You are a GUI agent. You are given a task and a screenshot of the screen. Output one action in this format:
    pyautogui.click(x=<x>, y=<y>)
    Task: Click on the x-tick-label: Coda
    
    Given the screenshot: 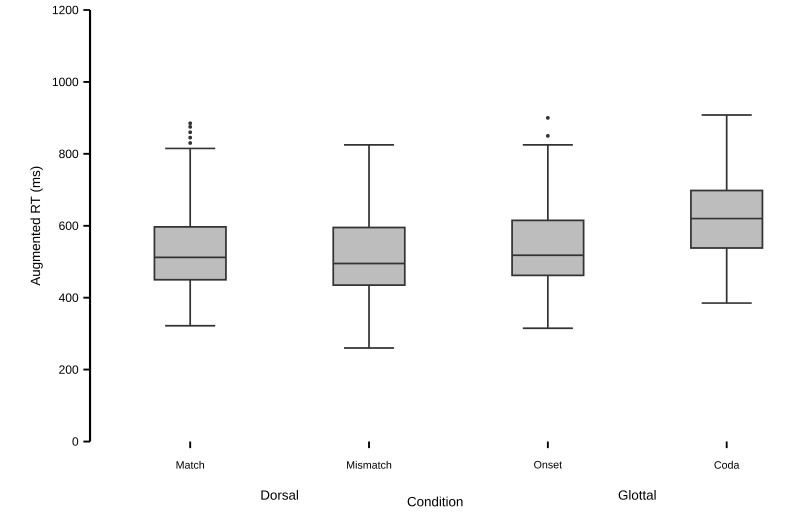 What is the action you would take?
    pyautogui.click(x=727, y=465)
    